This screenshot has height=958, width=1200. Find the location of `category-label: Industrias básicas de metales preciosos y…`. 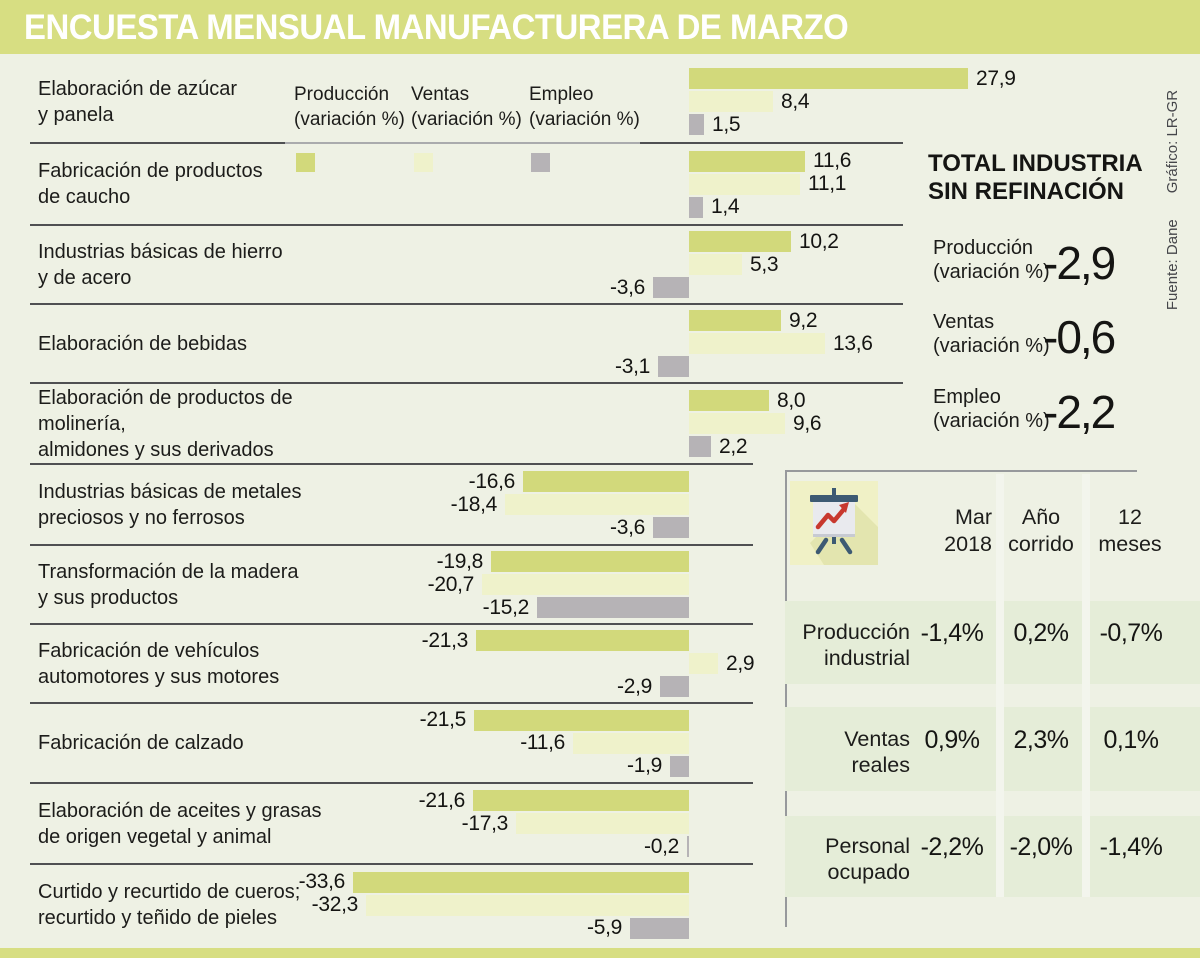

category-label: Industrias básicas de metales preciosos y… is located at coordinates (170, 504).